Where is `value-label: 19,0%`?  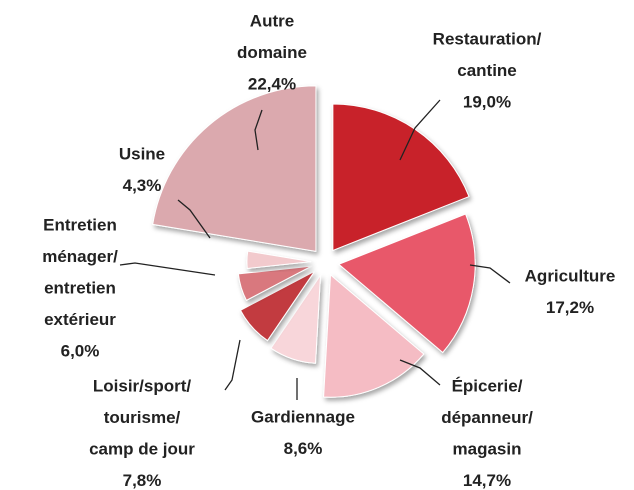
value-label: 19,0% is located at coordinates (487, 101).